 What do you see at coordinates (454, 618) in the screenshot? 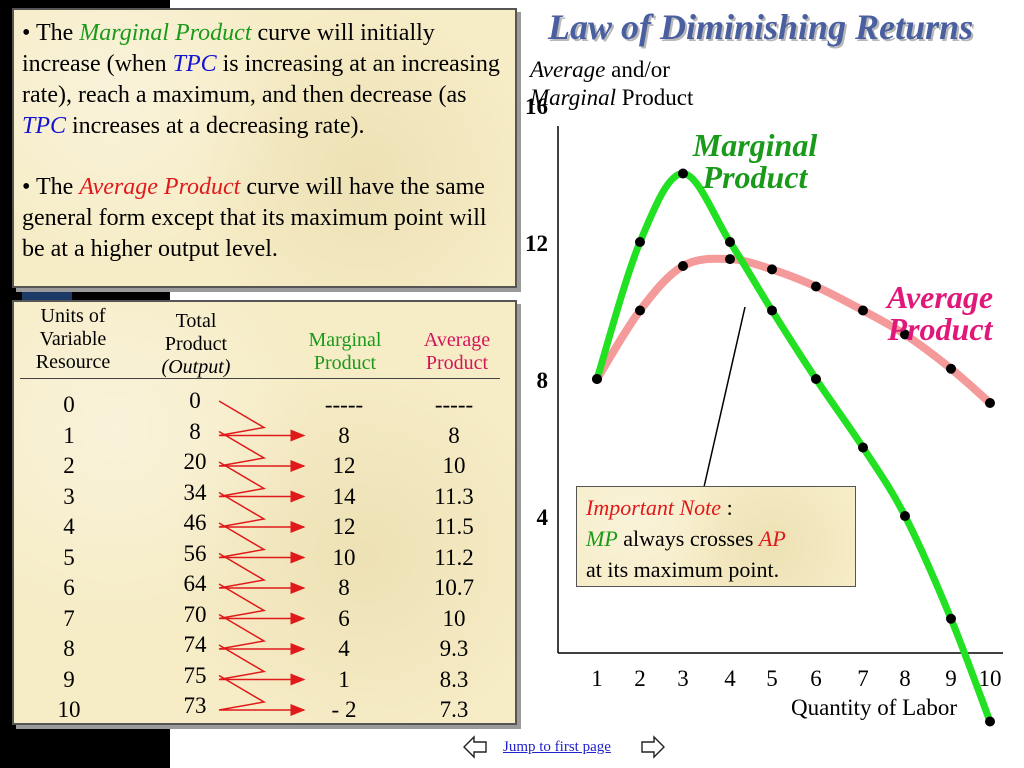
I see `cell-average: 10` at bounding box center [454, 618].